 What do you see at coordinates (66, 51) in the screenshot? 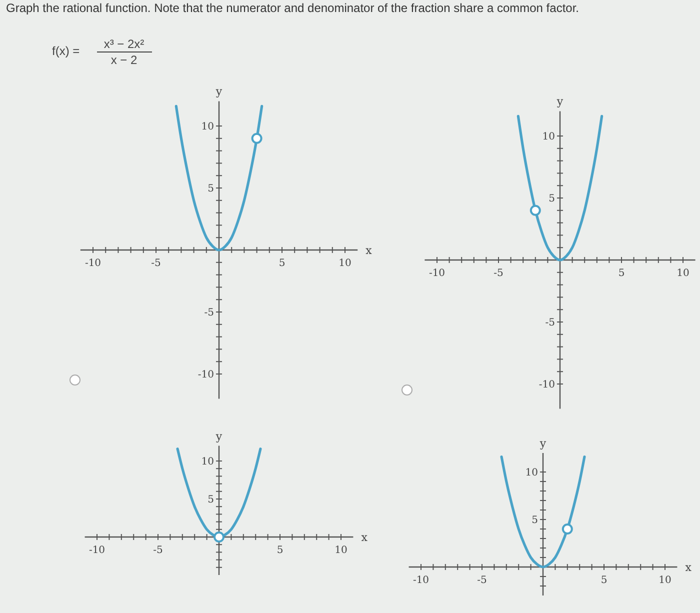
I see `text: f(x) =` at bounding box center [66, 51].